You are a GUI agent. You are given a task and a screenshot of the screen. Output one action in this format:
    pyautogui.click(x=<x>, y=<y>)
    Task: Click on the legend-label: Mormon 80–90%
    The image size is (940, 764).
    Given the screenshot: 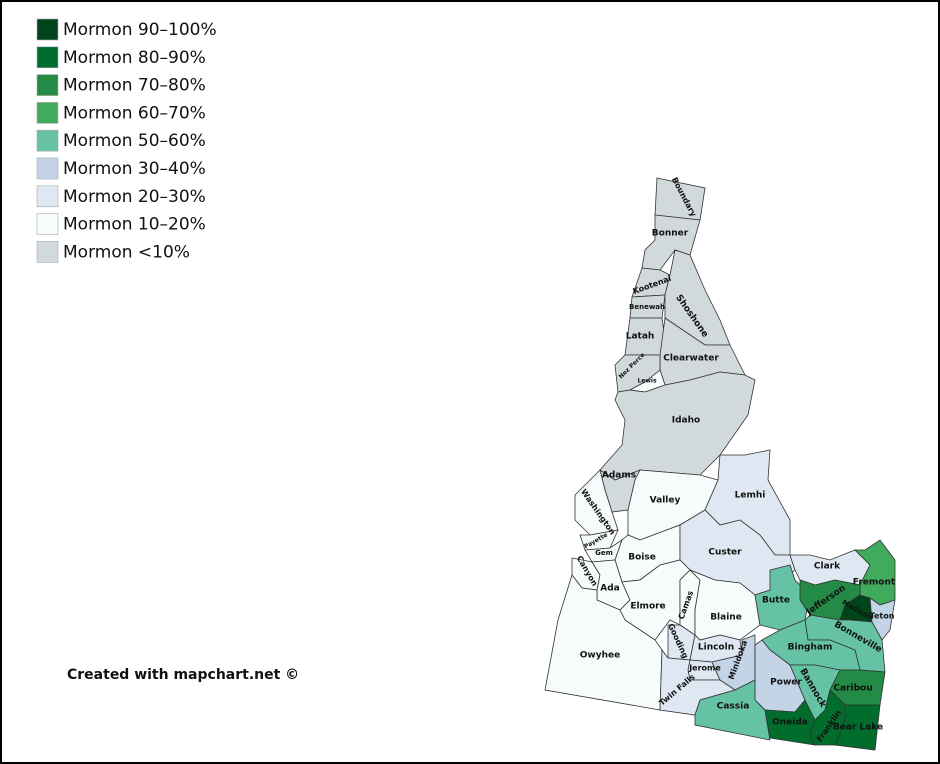 What is the action you would take?
    pyautogui.click(x=134, y=58)
    